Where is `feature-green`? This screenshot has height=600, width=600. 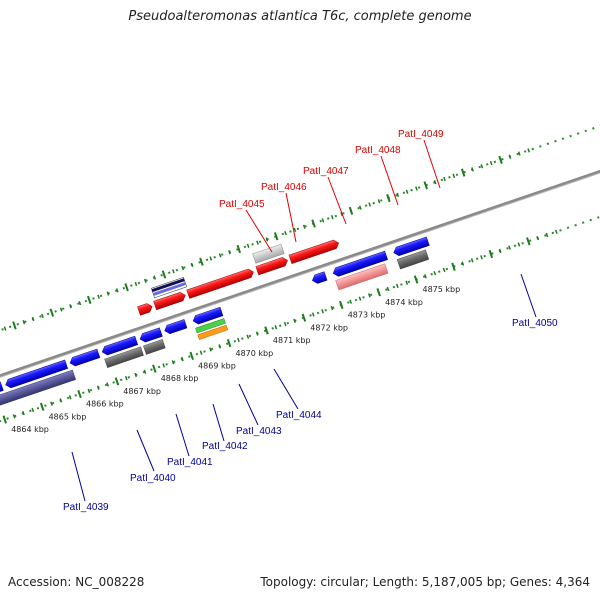 feature-green is located at coordinates (210, 326).